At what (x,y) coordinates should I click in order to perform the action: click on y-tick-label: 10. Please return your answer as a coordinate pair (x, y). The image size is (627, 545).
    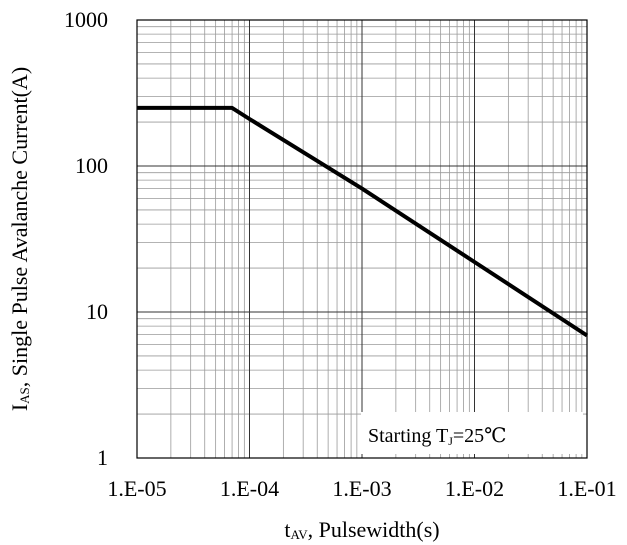
    Looking at the image, I should click on (97, 311).